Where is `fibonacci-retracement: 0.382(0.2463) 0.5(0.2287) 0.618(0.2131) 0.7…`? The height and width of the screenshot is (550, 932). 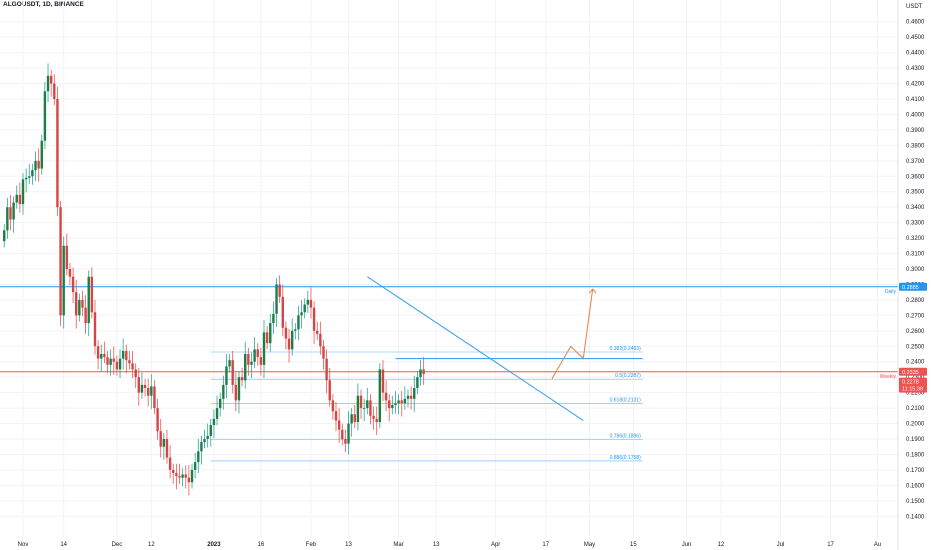
fibonacci-retracement: 0.382(0.2463) 0.5(0.2287) 0.618(0.2131) 0.7… is located at coordinates (426, 404).